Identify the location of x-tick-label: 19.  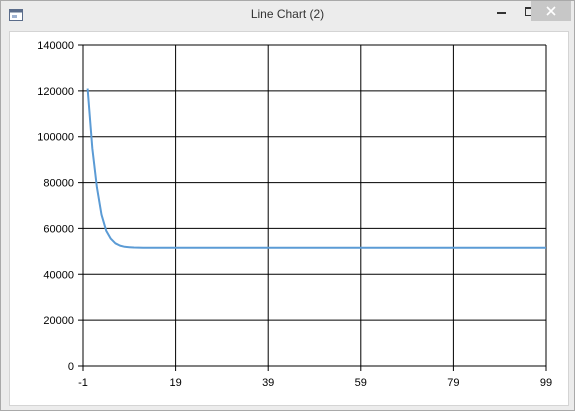
(175, 383).